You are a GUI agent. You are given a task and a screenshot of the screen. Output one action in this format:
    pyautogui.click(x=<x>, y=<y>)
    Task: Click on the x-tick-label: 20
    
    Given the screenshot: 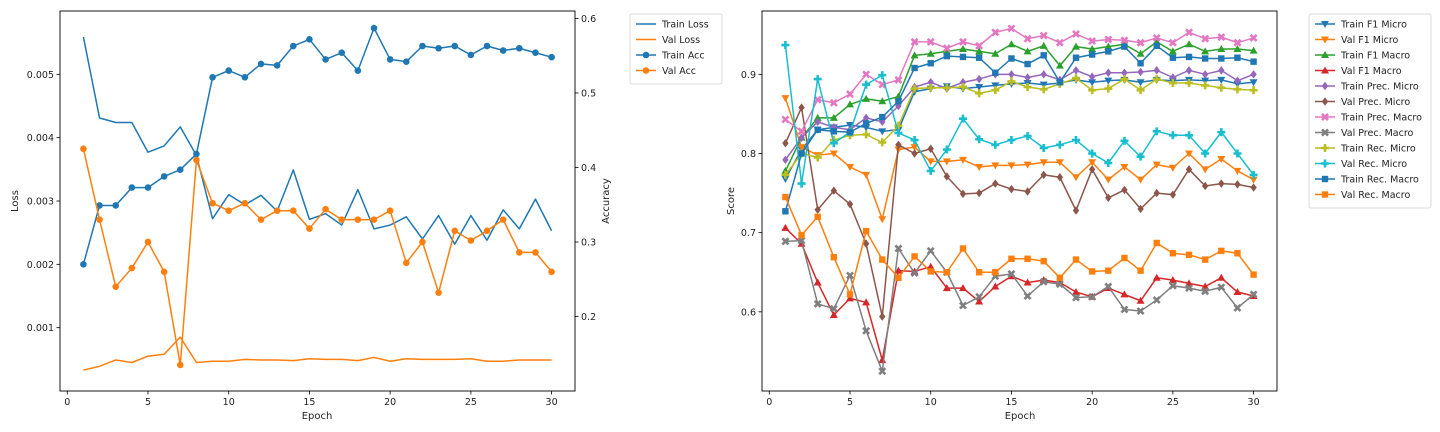 What is the action you would take?
    pyautogui.click(x=390, y=402)
    